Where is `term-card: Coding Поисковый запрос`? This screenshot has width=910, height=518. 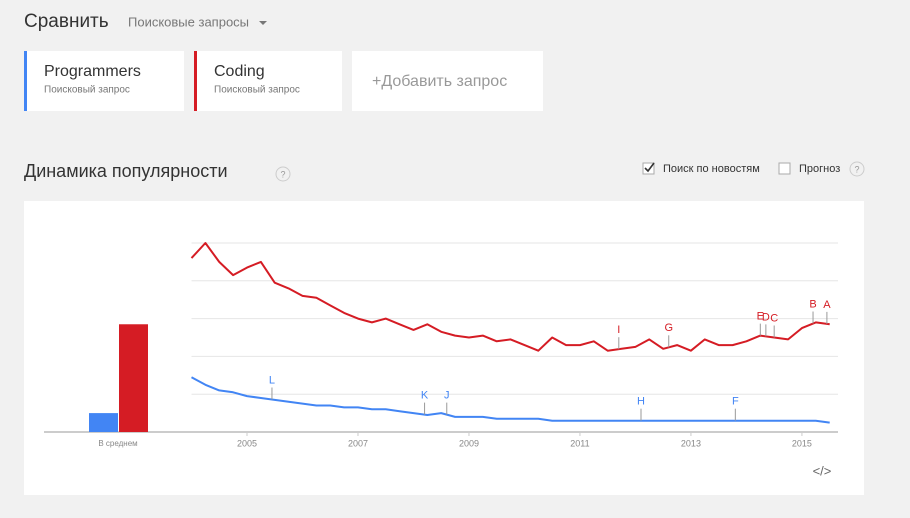
term-card: Coding Поисковый запрос is located at coordinates (268, 81).